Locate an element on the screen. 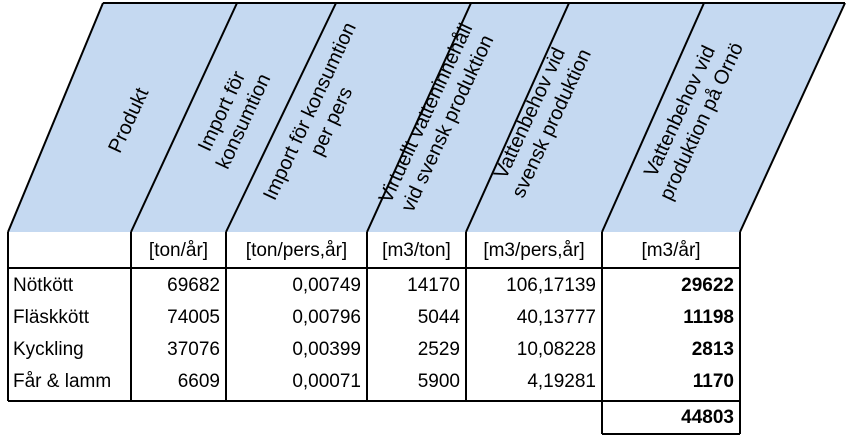 The width and height of the screenshot is (848, 438). total-cell: 44803 is located at coordinates (707, 417).